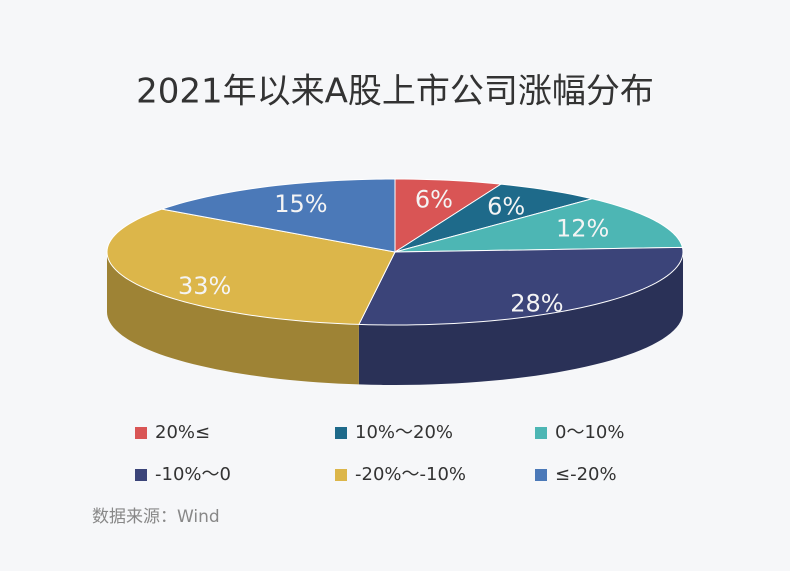 This screenshot has width=790, height=571. Describe the element at coordinates (395, 92) in the screenshot. I see `chart-title: 2021年以来A股上市公司涨幅分布` at that location.